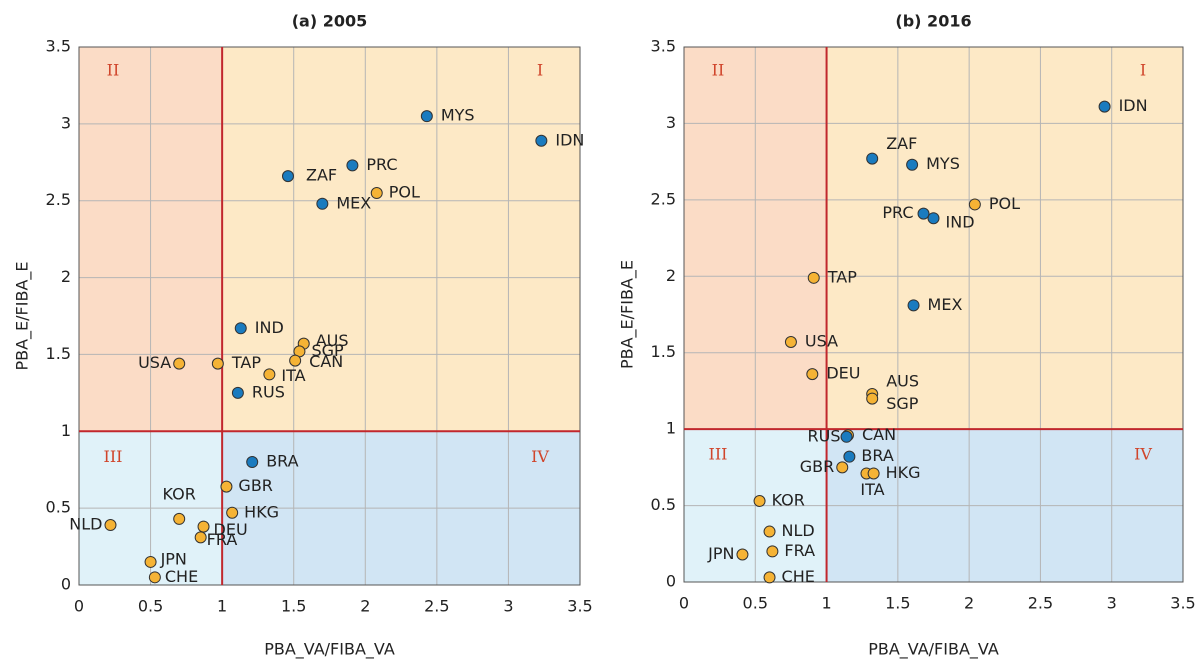 The image size is (1200, 666). I want to click on point-label: MEX, so click(945, 304).